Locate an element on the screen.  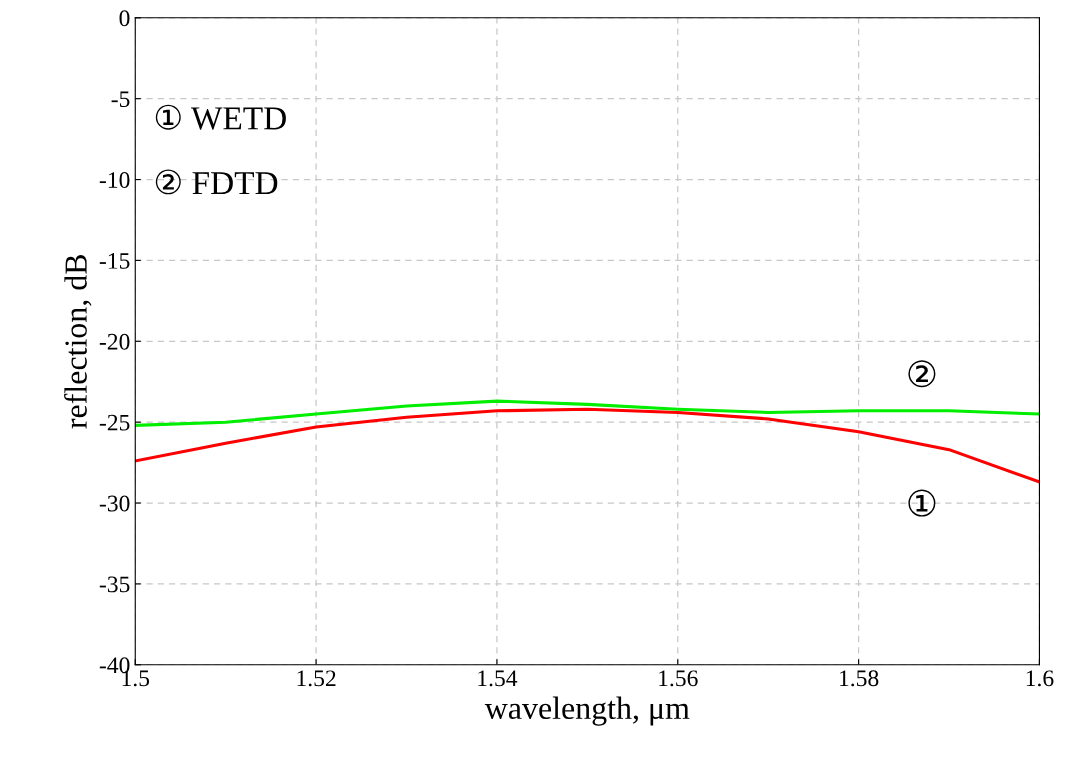
annotation: ① WETD is located at coordinates (220, 117).